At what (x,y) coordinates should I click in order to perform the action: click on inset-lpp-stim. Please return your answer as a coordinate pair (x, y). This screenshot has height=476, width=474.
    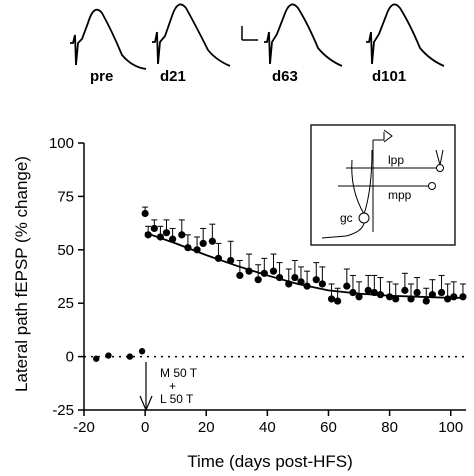
    Looking at the image, I should click on (439, 157).